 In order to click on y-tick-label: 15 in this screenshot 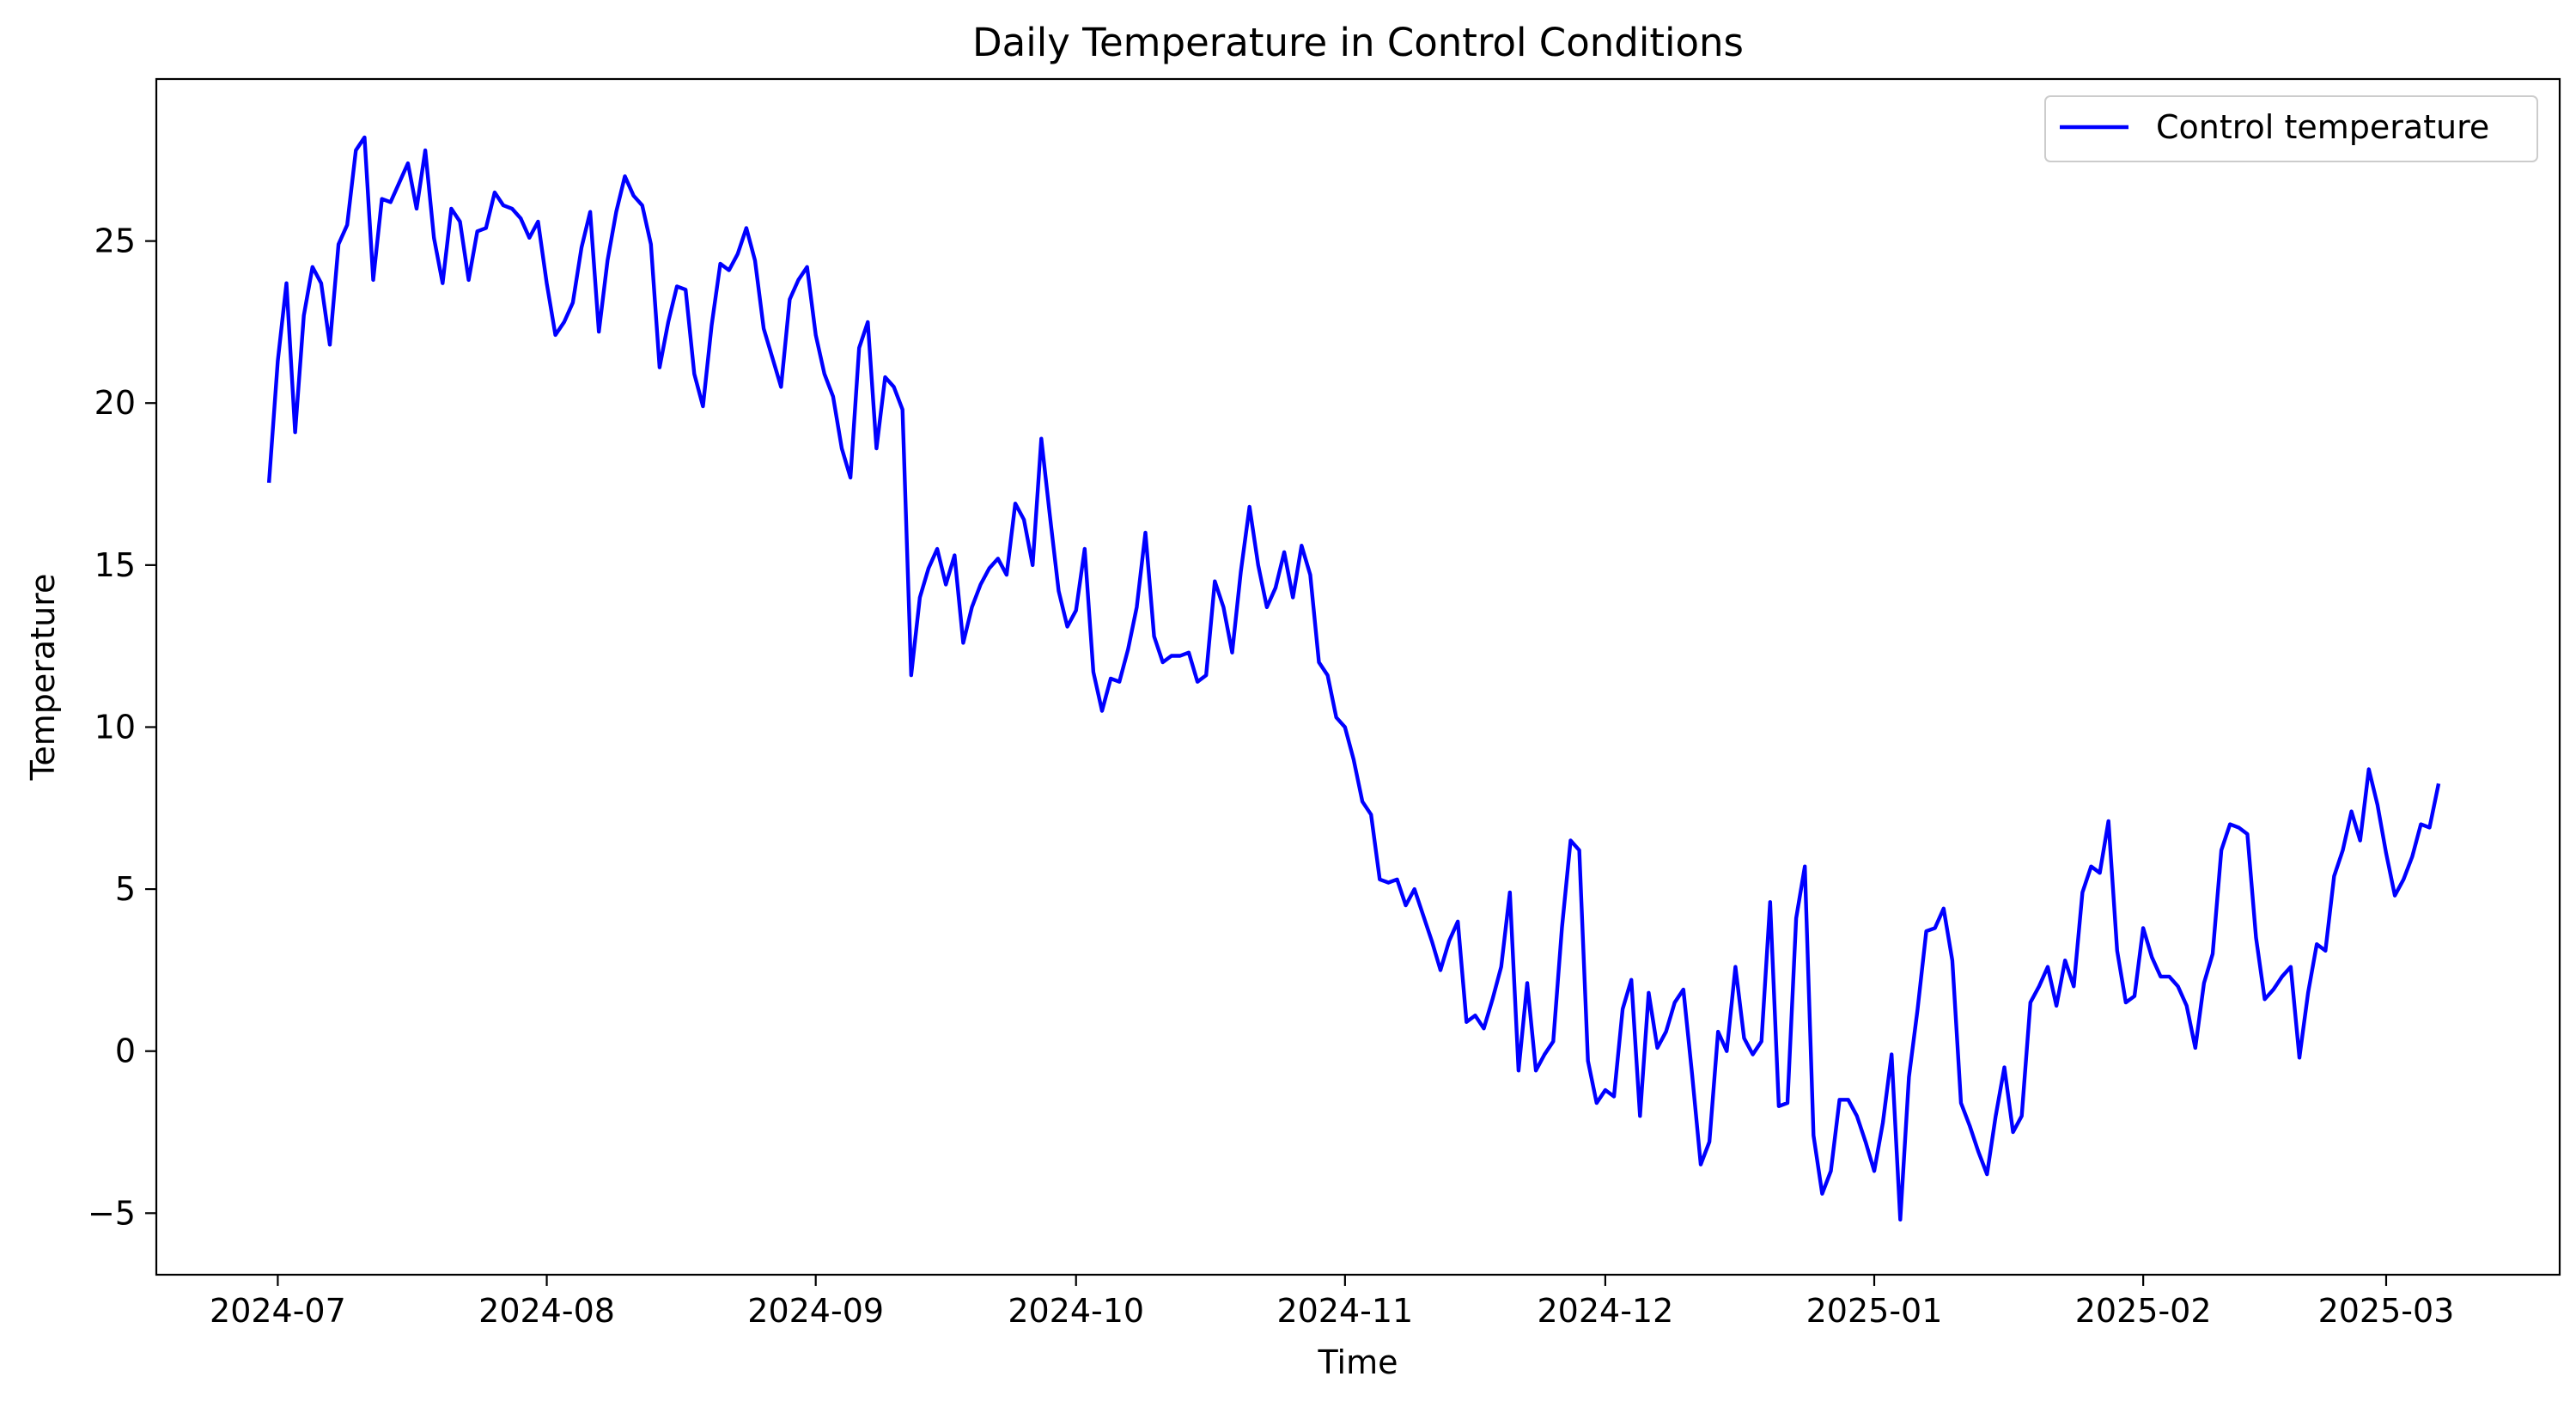, I will do `click(115, 565)`.